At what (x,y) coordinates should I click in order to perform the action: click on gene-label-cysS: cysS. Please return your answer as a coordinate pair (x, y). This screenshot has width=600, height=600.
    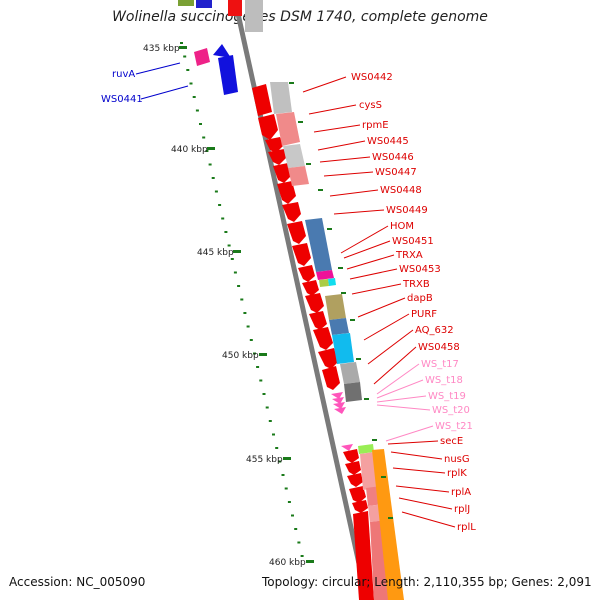
    Looking at the image, I should click on (370, 105).